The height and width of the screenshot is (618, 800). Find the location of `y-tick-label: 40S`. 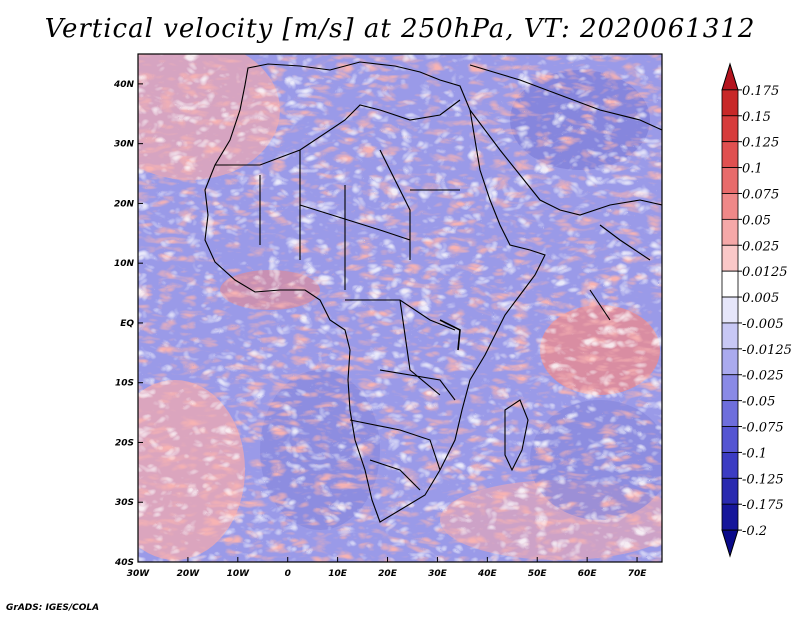

y-tick-label: 40S is located at coordinates (124, 563).